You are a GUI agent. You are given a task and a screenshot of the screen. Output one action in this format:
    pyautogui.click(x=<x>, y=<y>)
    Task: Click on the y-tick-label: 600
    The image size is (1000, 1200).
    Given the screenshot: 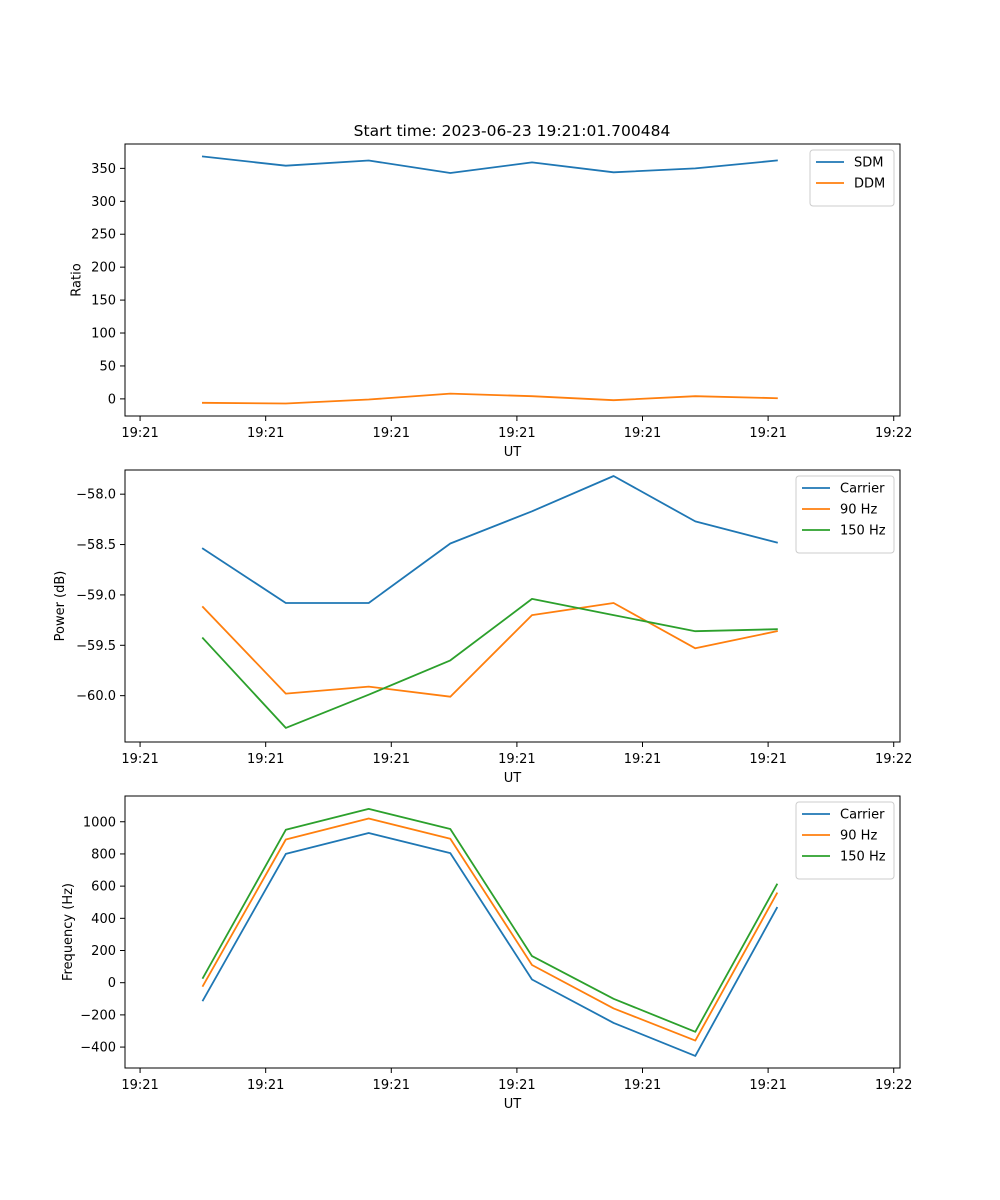 What is the action you would take?
    pyautogui.click(x=103, y=887)
    